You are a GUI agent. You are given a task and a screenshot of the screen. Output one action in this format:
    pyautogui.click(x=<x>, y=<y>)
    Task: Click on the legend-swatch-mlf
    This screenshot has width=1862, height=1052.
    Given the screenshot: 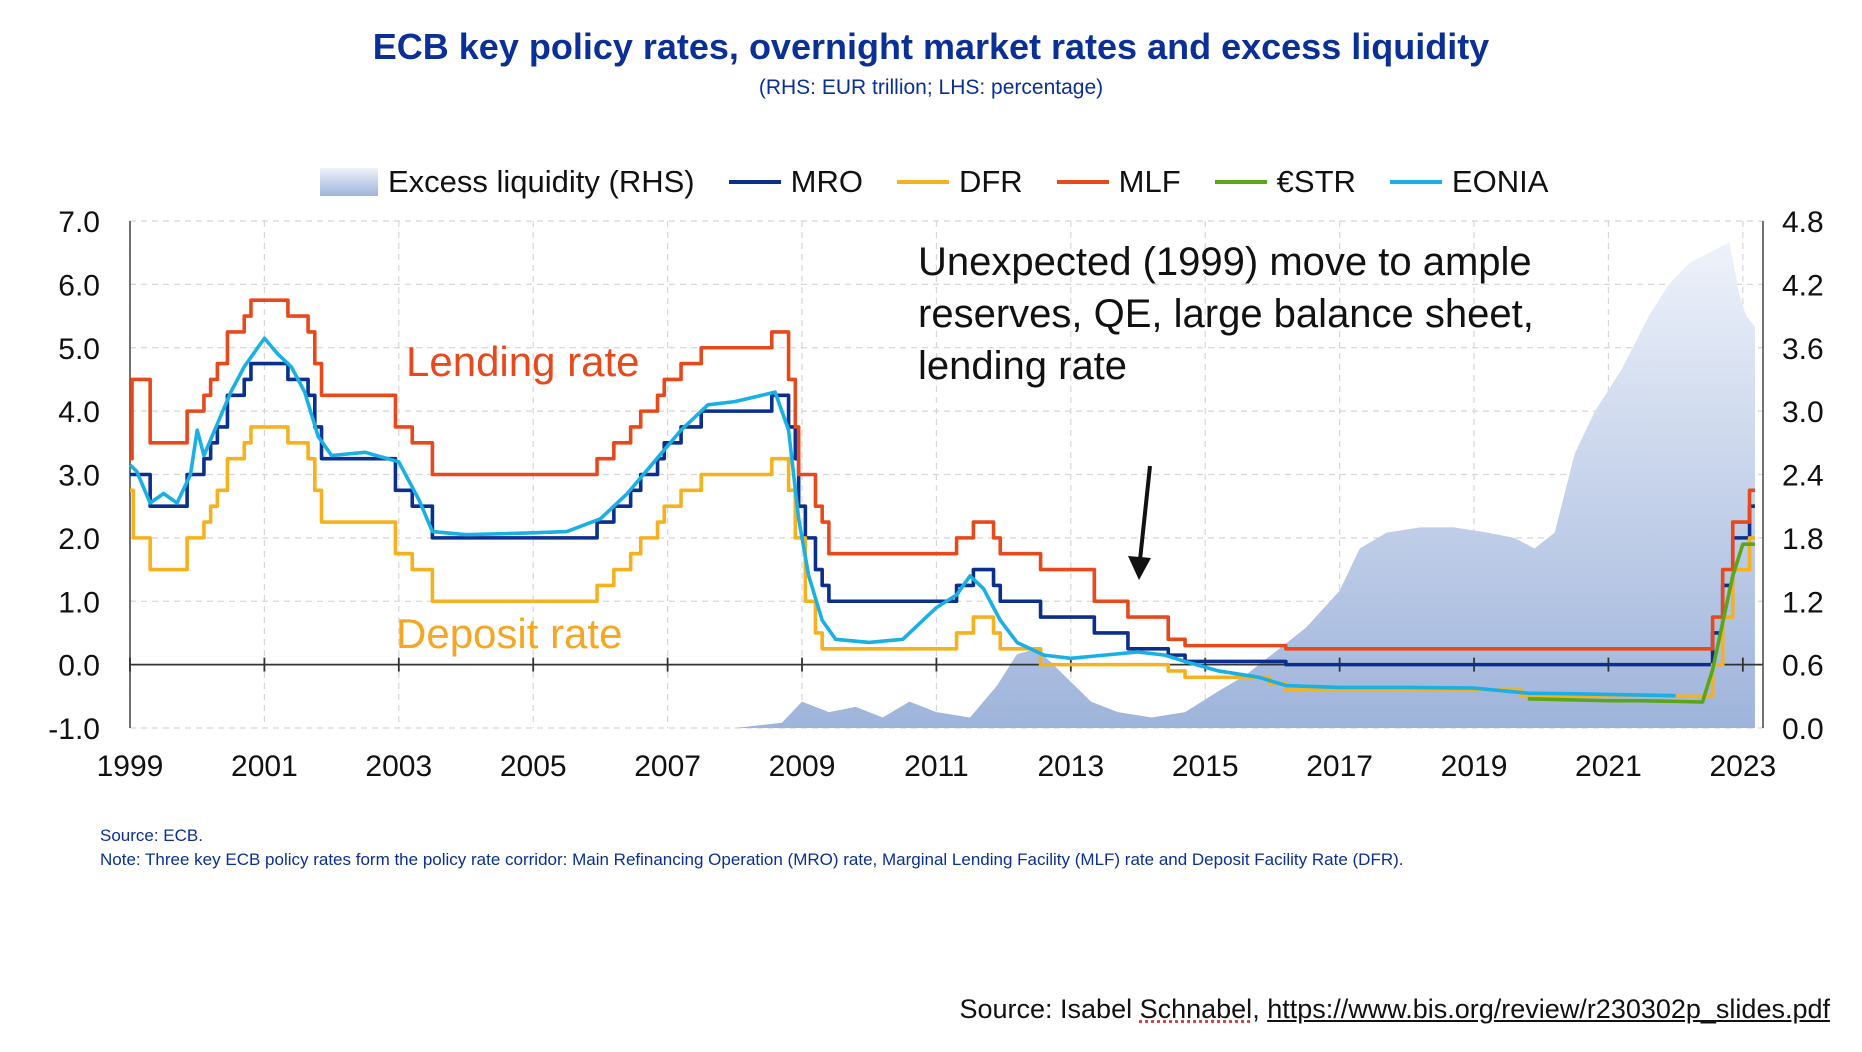 What is the action you would take?
    pyautogui.click(x=1082, y=182)
    